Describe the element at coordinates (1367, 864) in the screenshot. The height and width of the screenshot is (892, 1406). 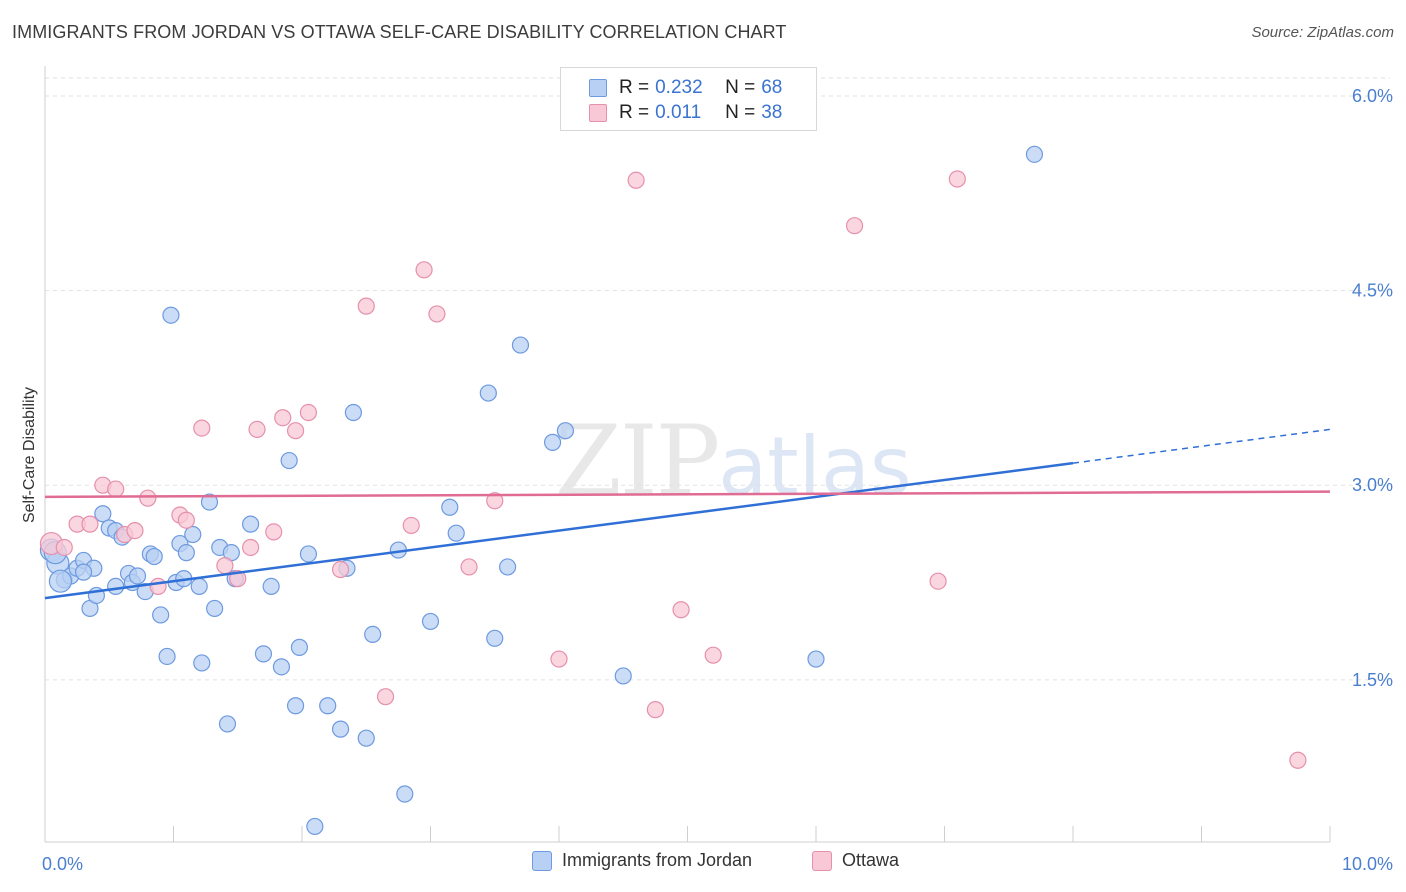
I see `x-tick-label: 10.0%` at that location.